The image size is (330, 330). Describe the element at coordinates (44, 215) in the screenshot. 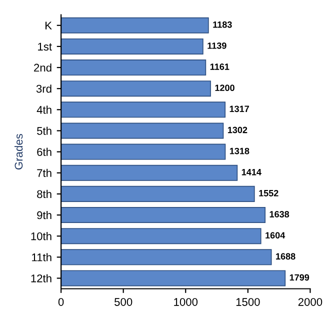

I see `y-tick-label: 9th` at that location.